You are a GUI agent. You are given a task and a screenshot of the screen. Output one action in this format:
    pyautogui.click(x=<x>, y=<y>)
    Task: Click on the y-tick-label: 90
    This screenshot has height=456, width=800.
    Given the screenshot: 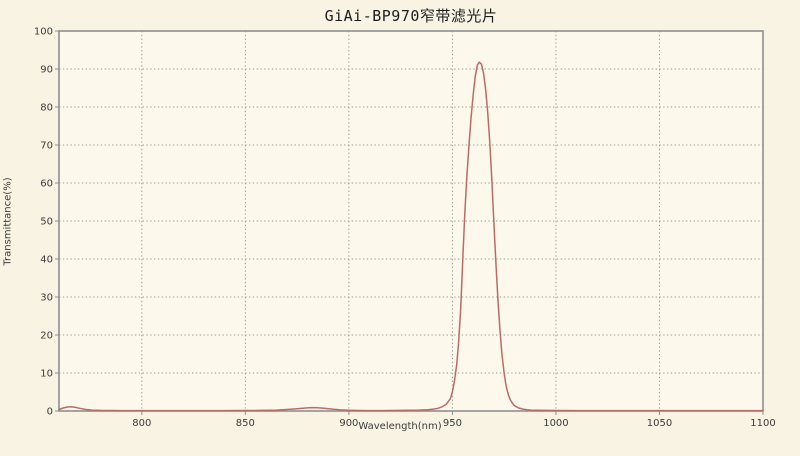 What is the action you would take?
    pyautogui.click(x=46, y=70)
    